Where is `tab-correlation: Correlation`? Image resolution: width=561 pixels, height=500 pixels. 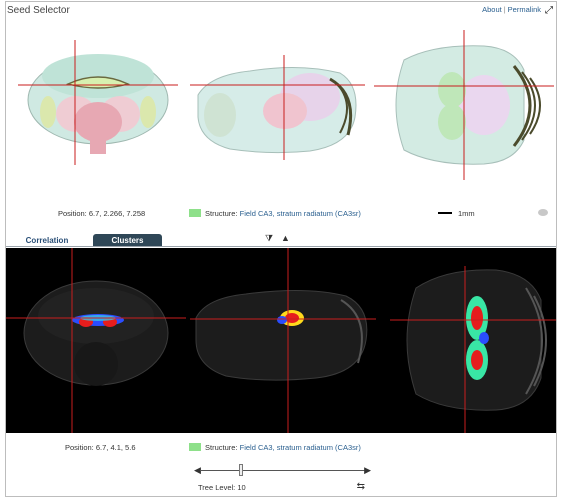
tab-correlation: Correlation is located at coordinates (47, 240).